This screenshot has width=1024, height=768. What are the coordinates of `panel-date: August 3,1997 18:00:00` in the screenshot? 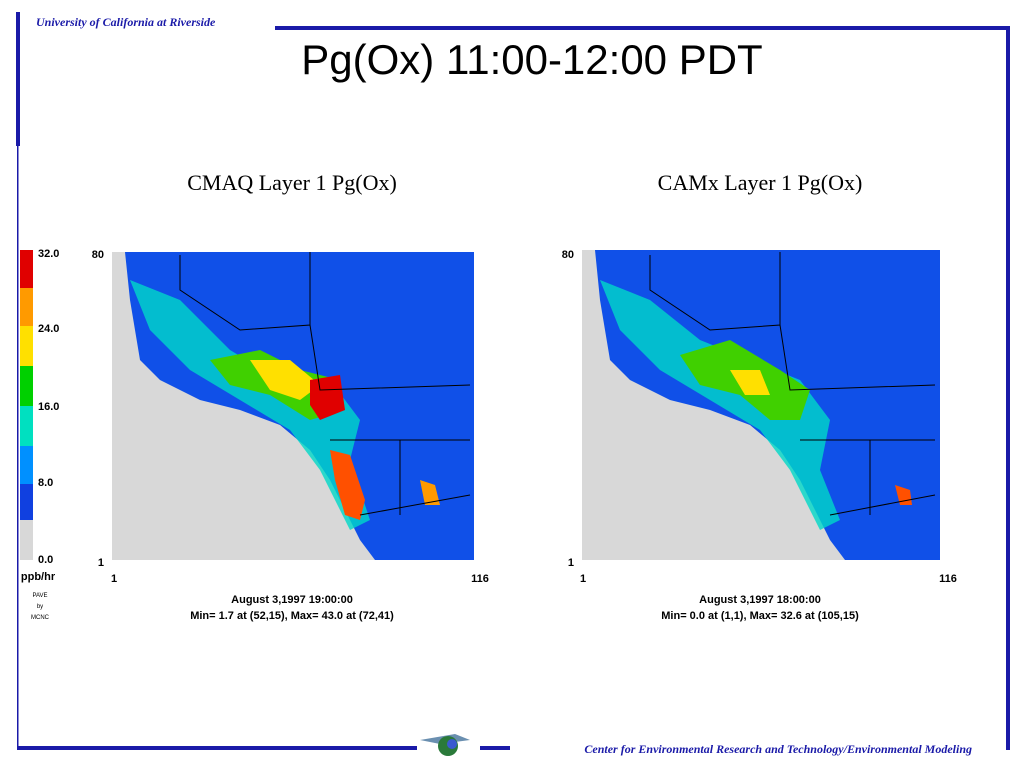 It's located at (760, 600).